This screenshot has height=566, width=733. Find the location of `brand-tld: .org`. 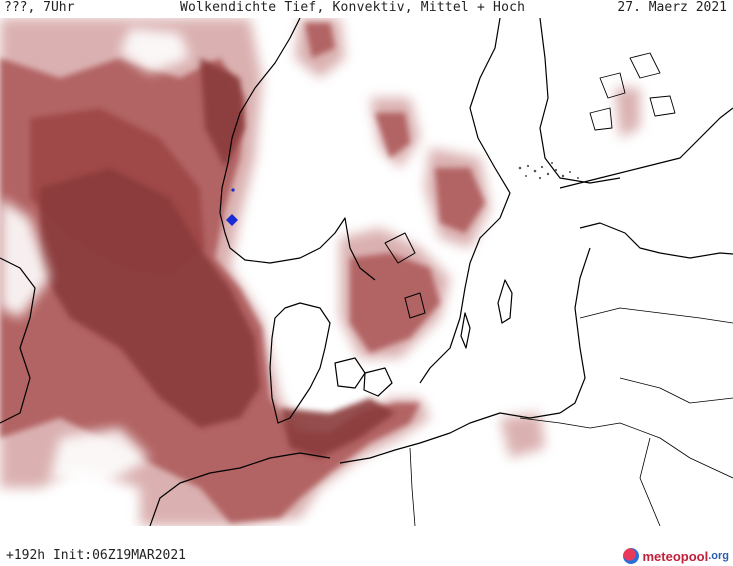

brand-tld: .org is located at coordinates (718, 556).